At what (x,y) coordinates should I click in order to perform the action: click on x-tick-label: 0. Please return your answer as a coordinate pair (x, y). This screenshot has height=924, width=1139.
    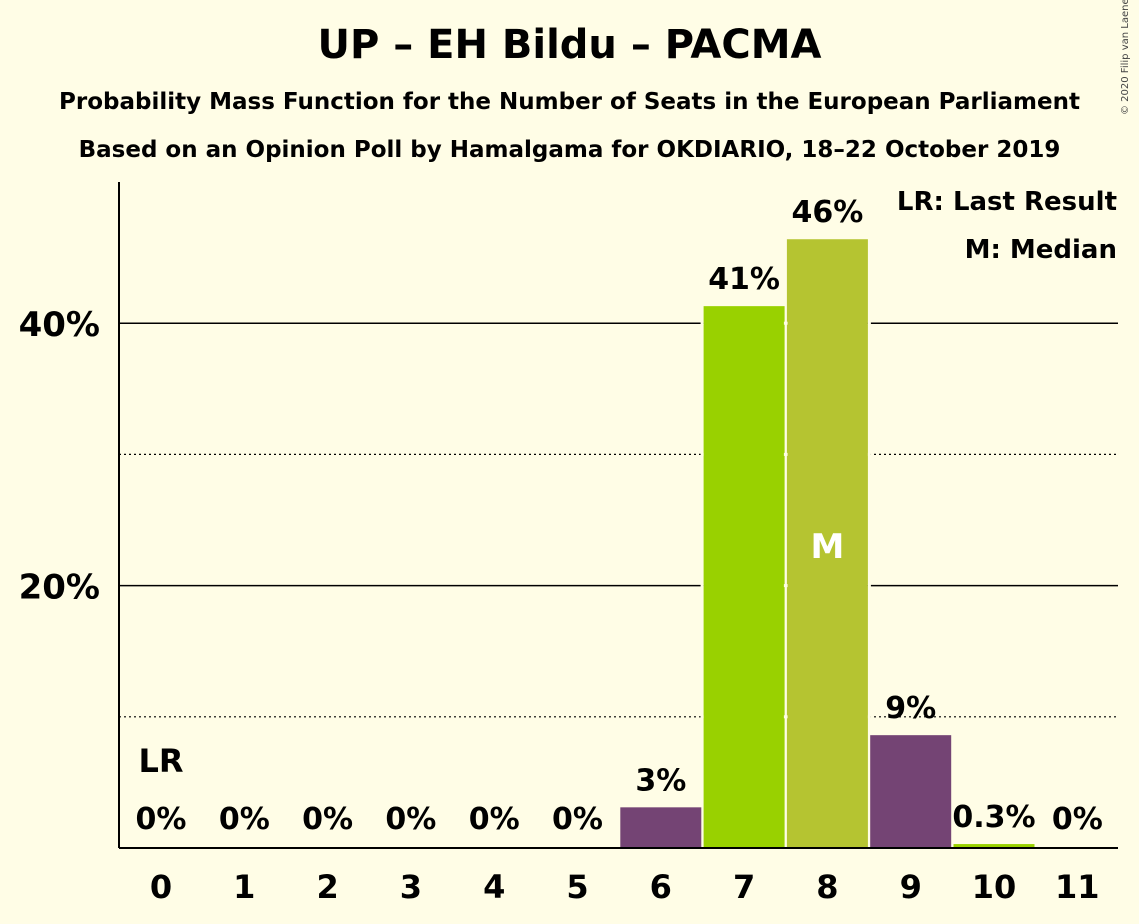
    Looking at the image, I should click on (161, 887).